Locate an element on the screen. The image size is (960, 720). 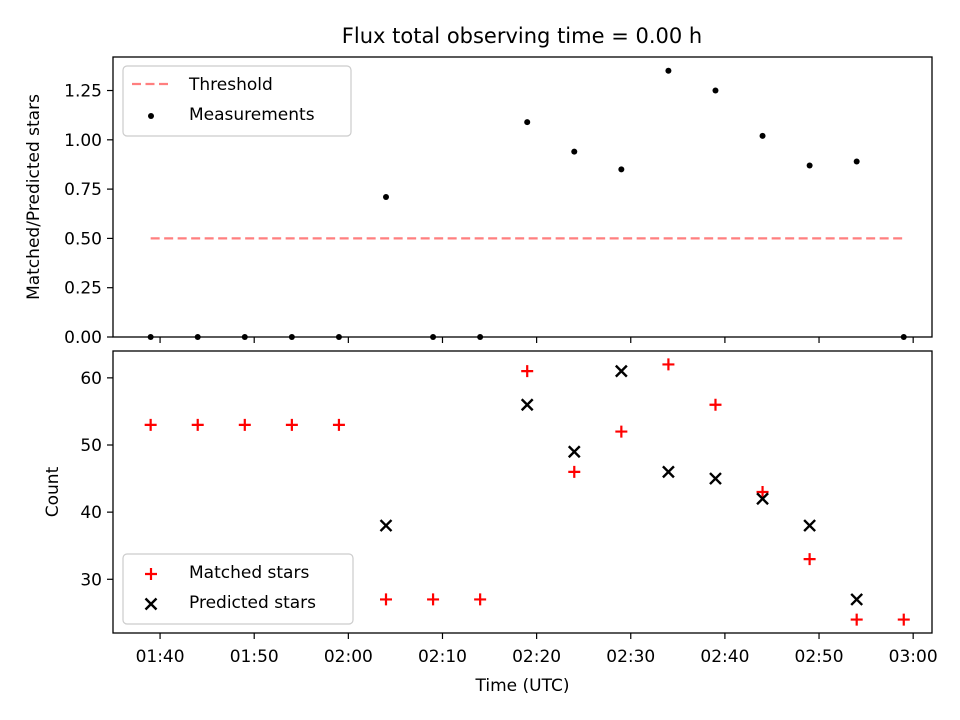
y-tick-label: 0.00 is located at coordinates (83, 338).